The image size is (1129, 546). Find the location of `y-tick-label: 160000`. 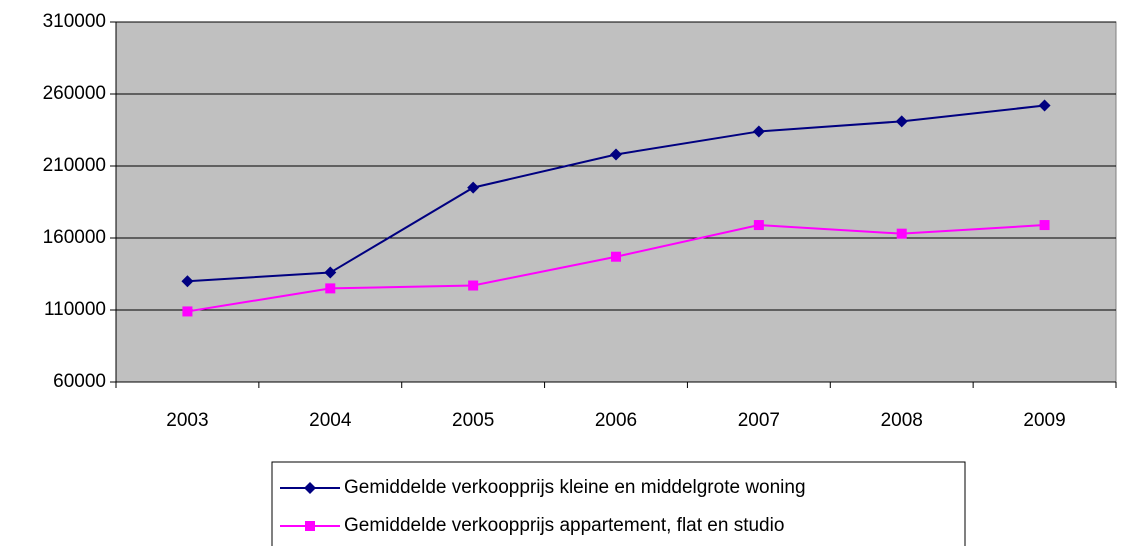

y-tick-label: 160000 is located at coordinates (74, 237).